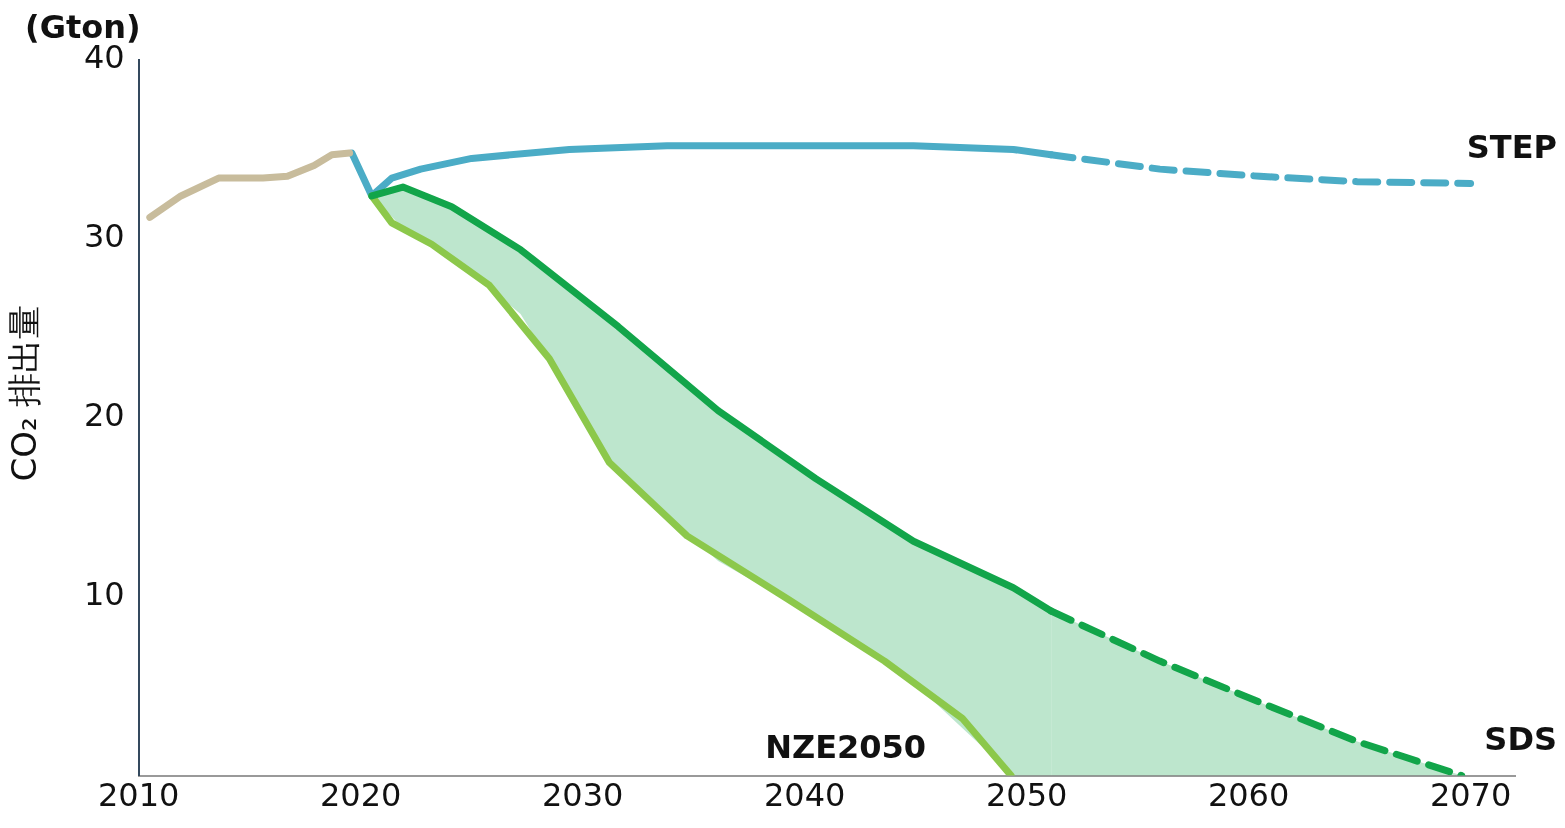  I want to click on x-tick-label: 2030, so click(582, 795).